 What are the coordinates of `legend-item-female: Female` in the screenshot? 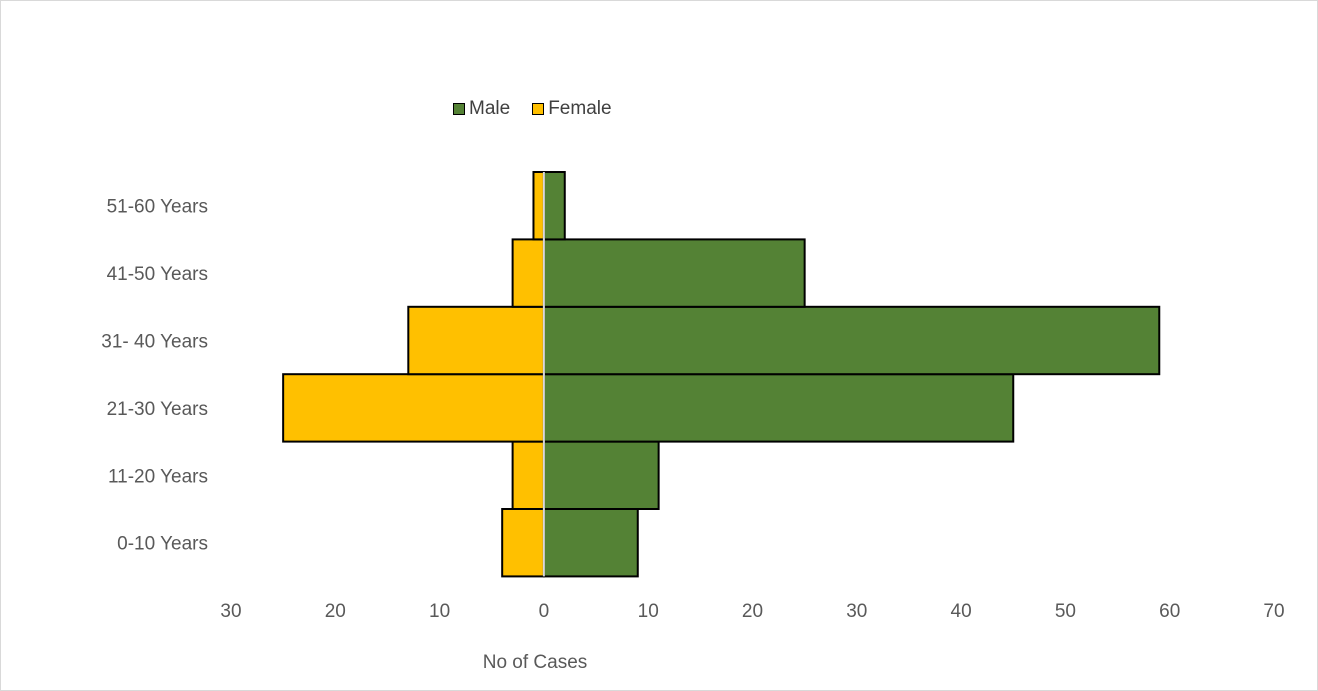 It's located at (572, 109).